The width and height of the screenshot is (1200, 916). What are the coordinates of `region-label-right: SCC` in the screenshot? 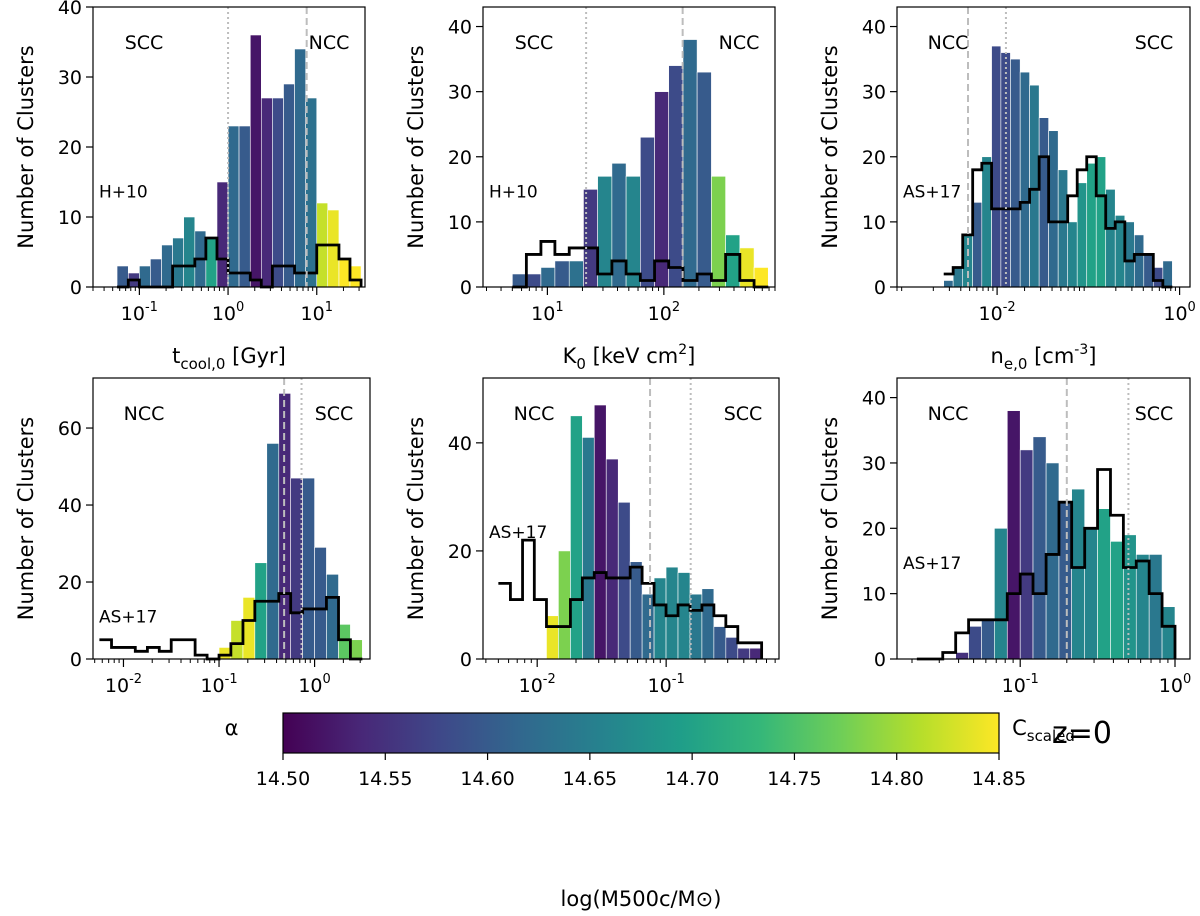 It's located at (743, 414).